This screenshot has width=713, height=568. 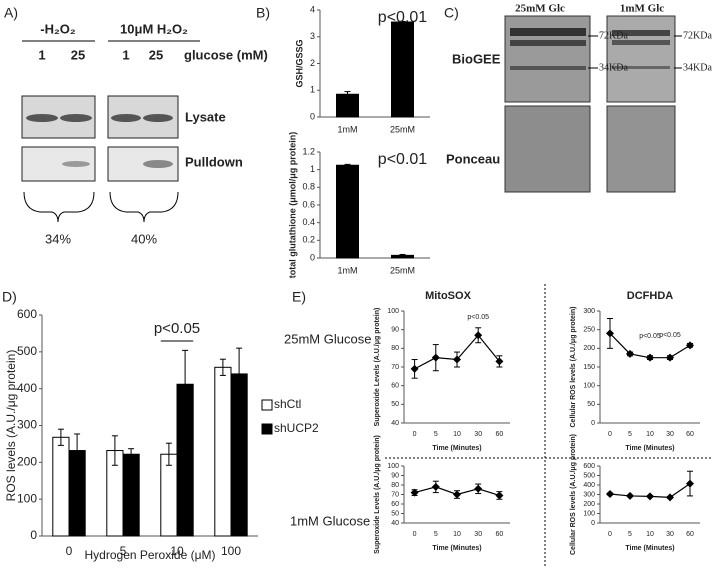 I want to click on marker: 34KDa, so click(x=613, y=67).